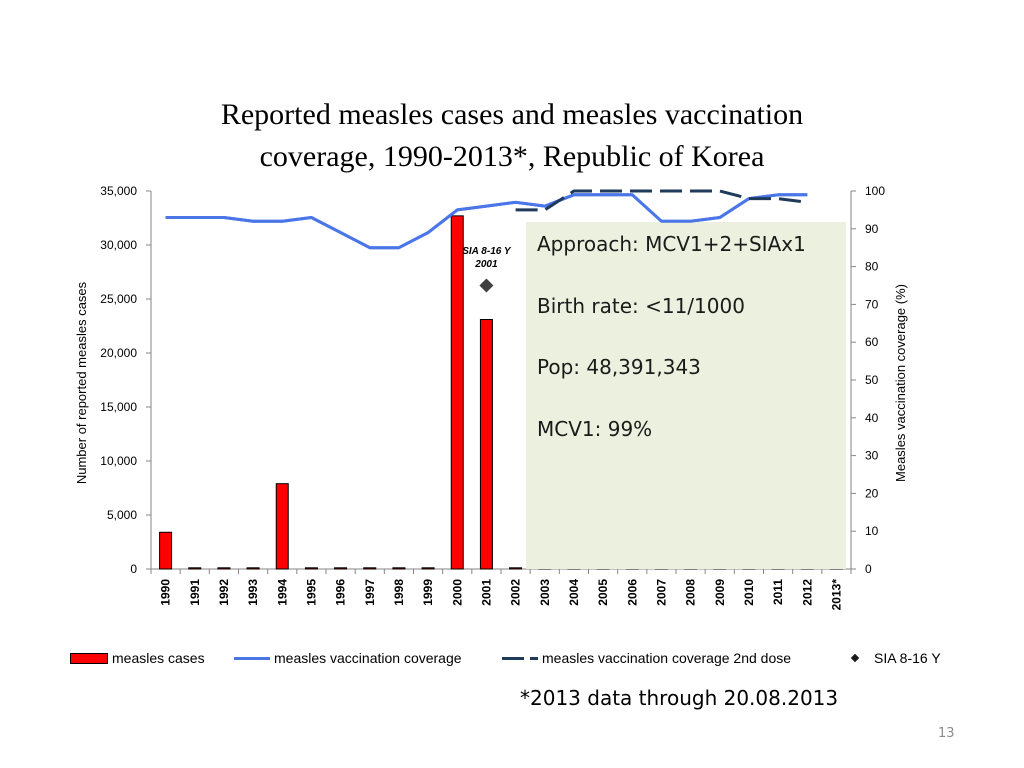  I want to click on legend-item-coverage-2nd: measles vaccination coverage 2nd dose, so click(646, 658).